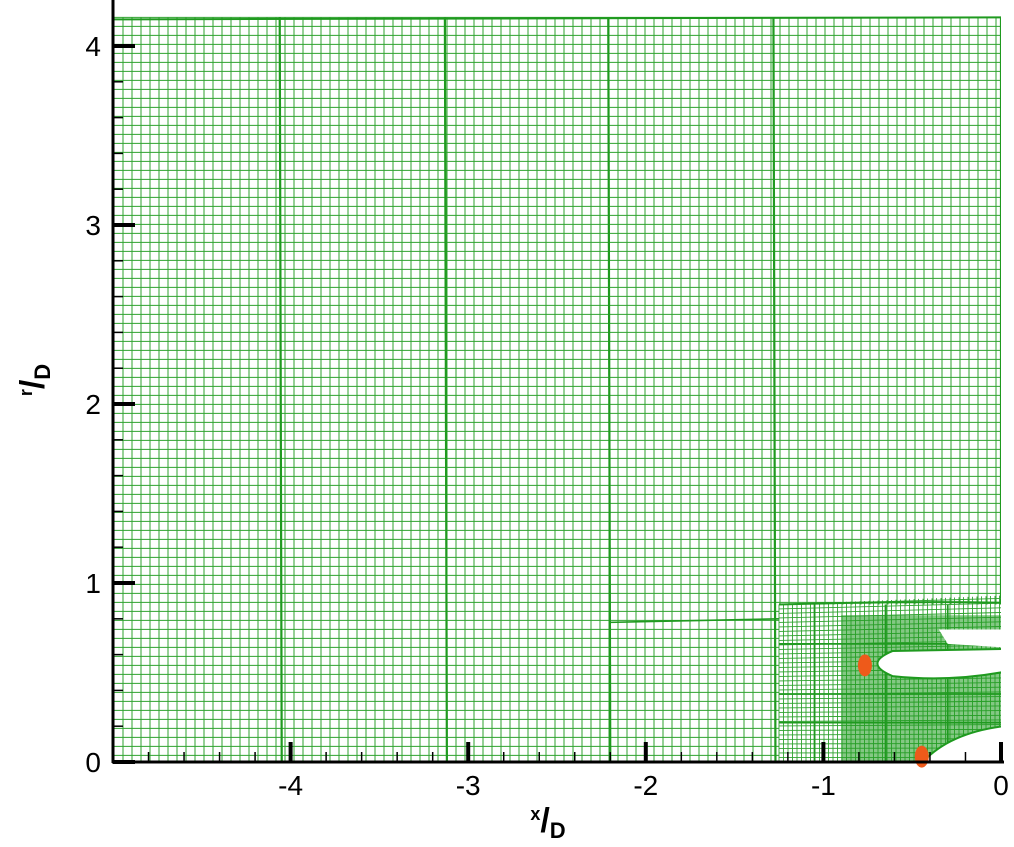 This screenshot has width=1014, height=847. I want to click on y-axis-title-num: r, so click(26, 392).